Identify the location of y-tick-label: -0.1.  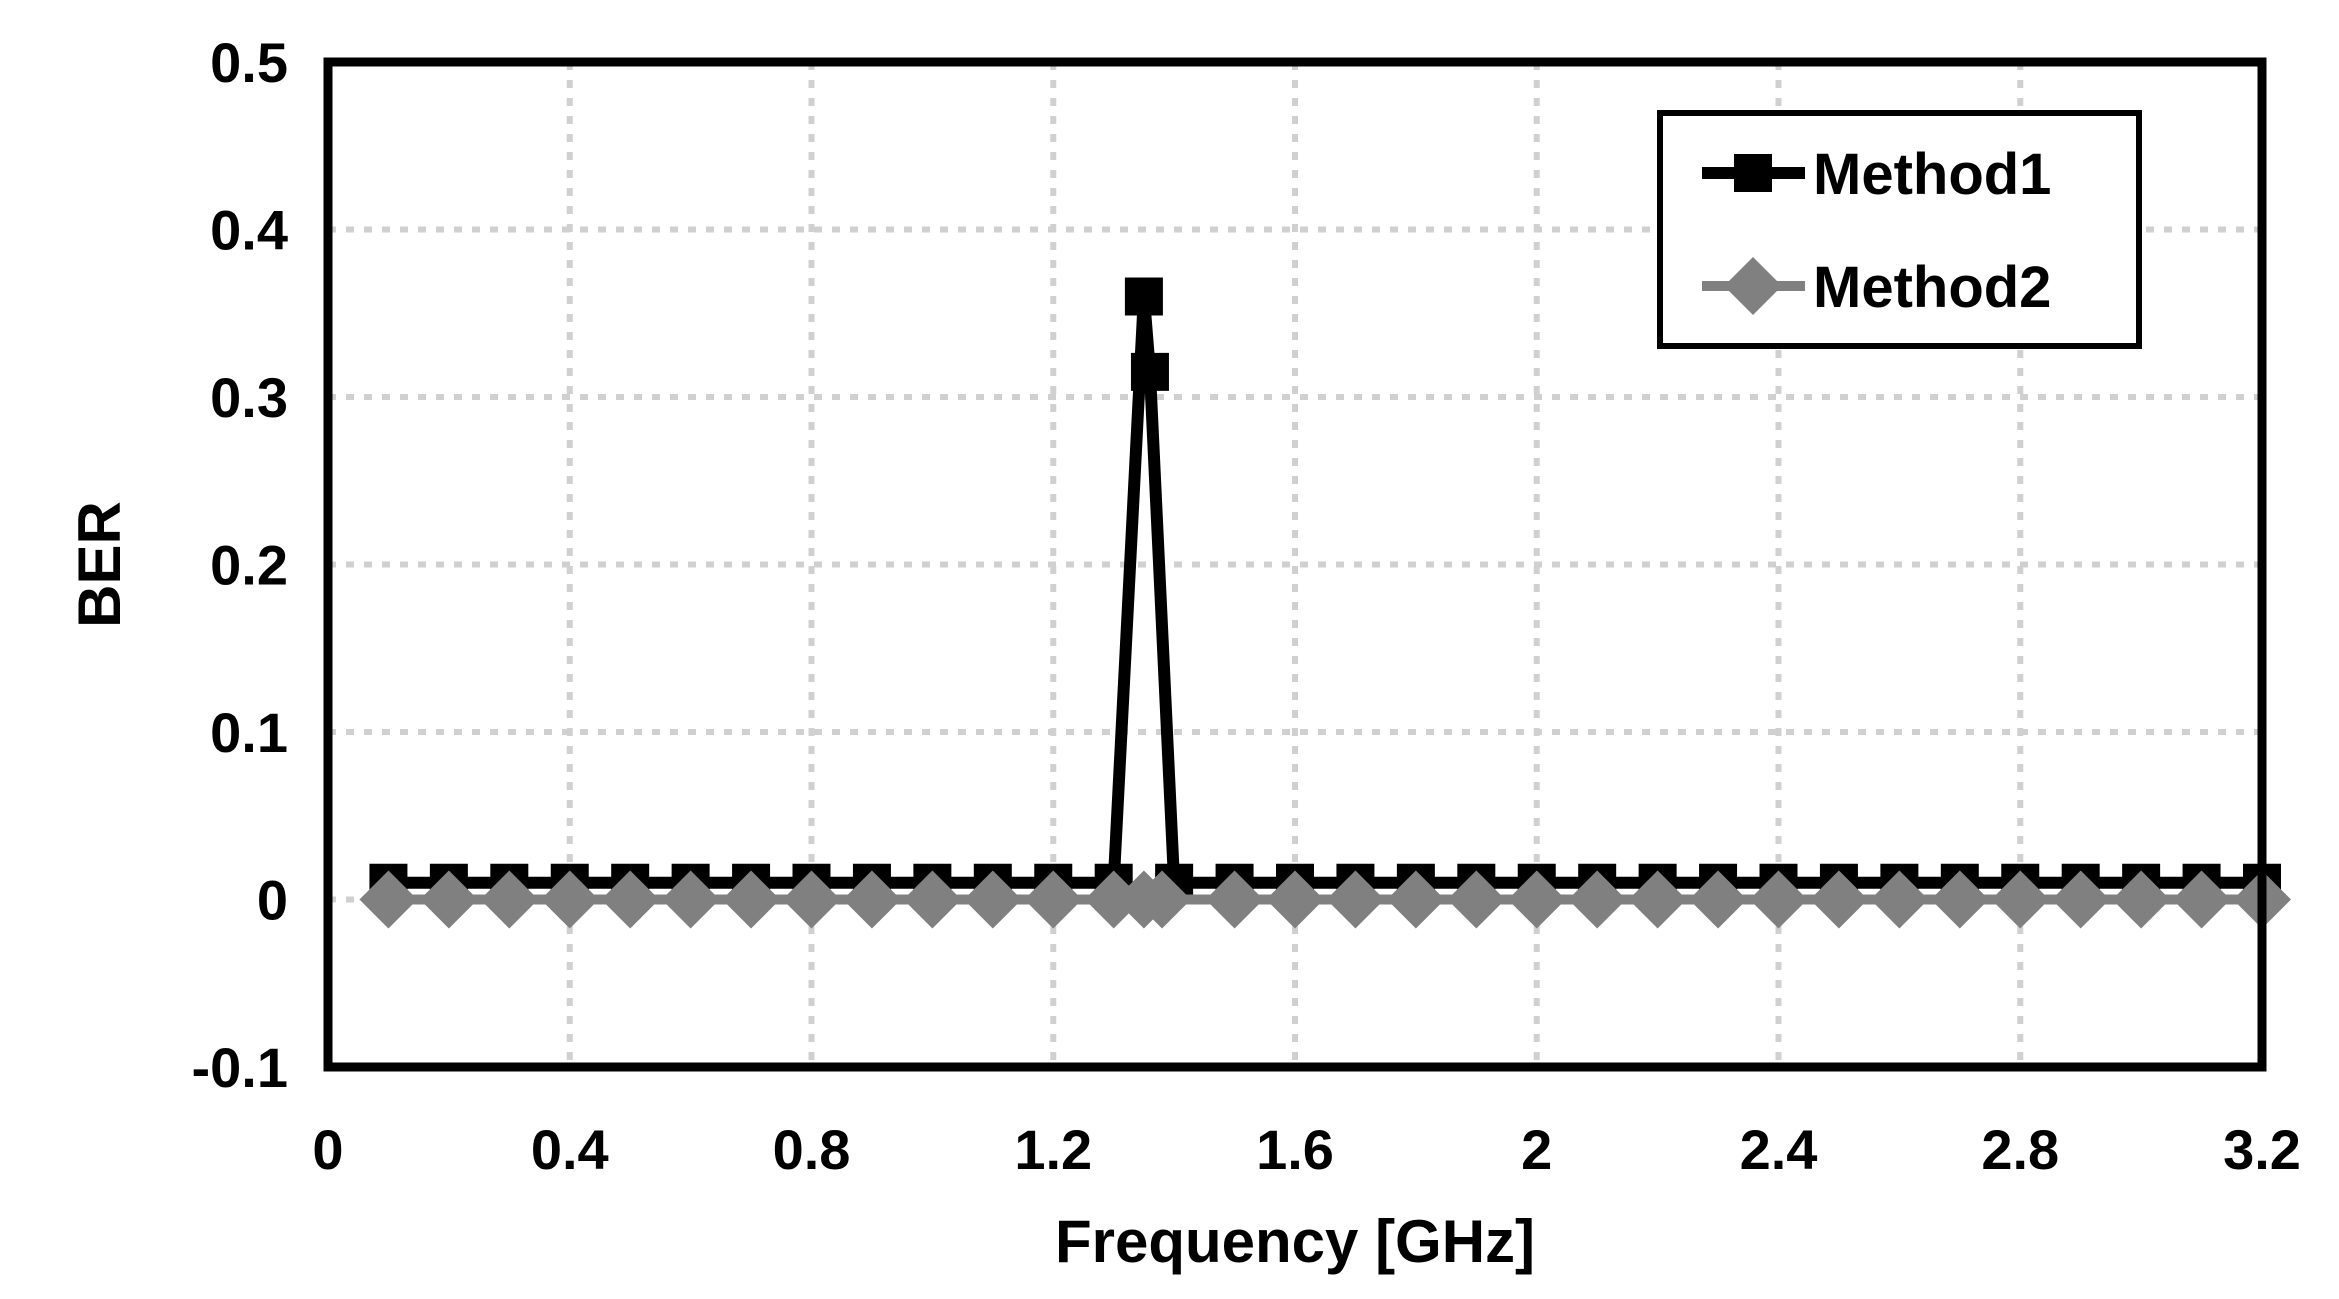
(240, 1067).